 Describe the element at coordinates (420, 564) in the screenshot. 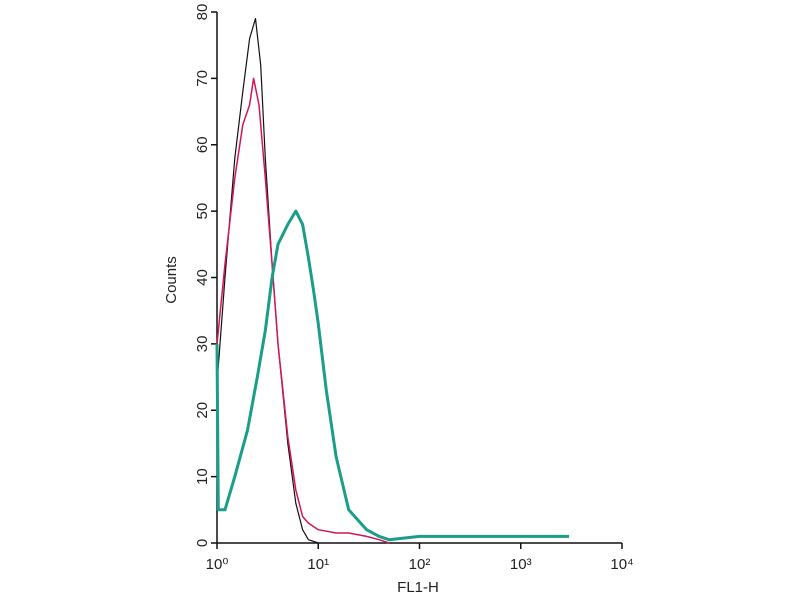

I see `x-tick-label: 10²` at that location.